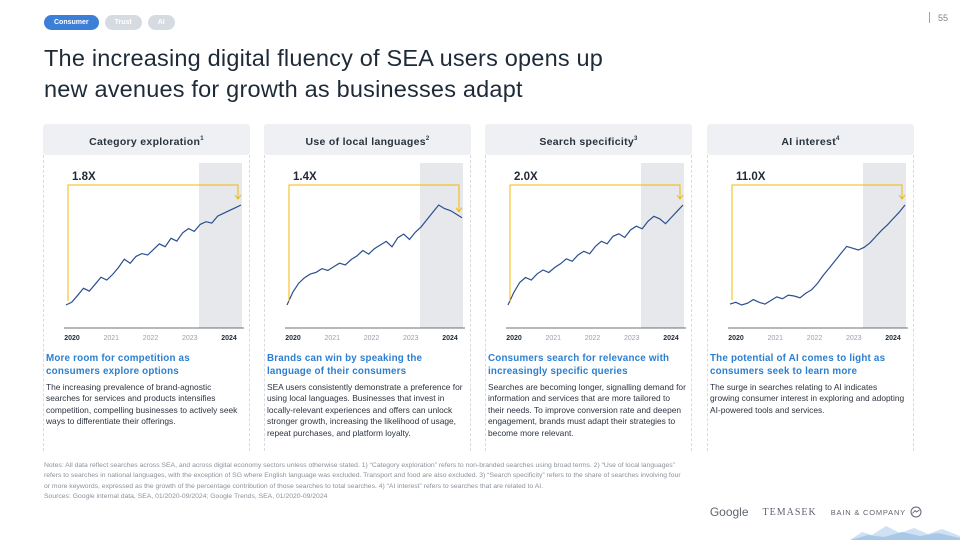 This screenshot has height=540, width=960. I want to click on chart-ai-interest: 11.0X 2020 2021 2022 2023 2024, so click(818, 252).